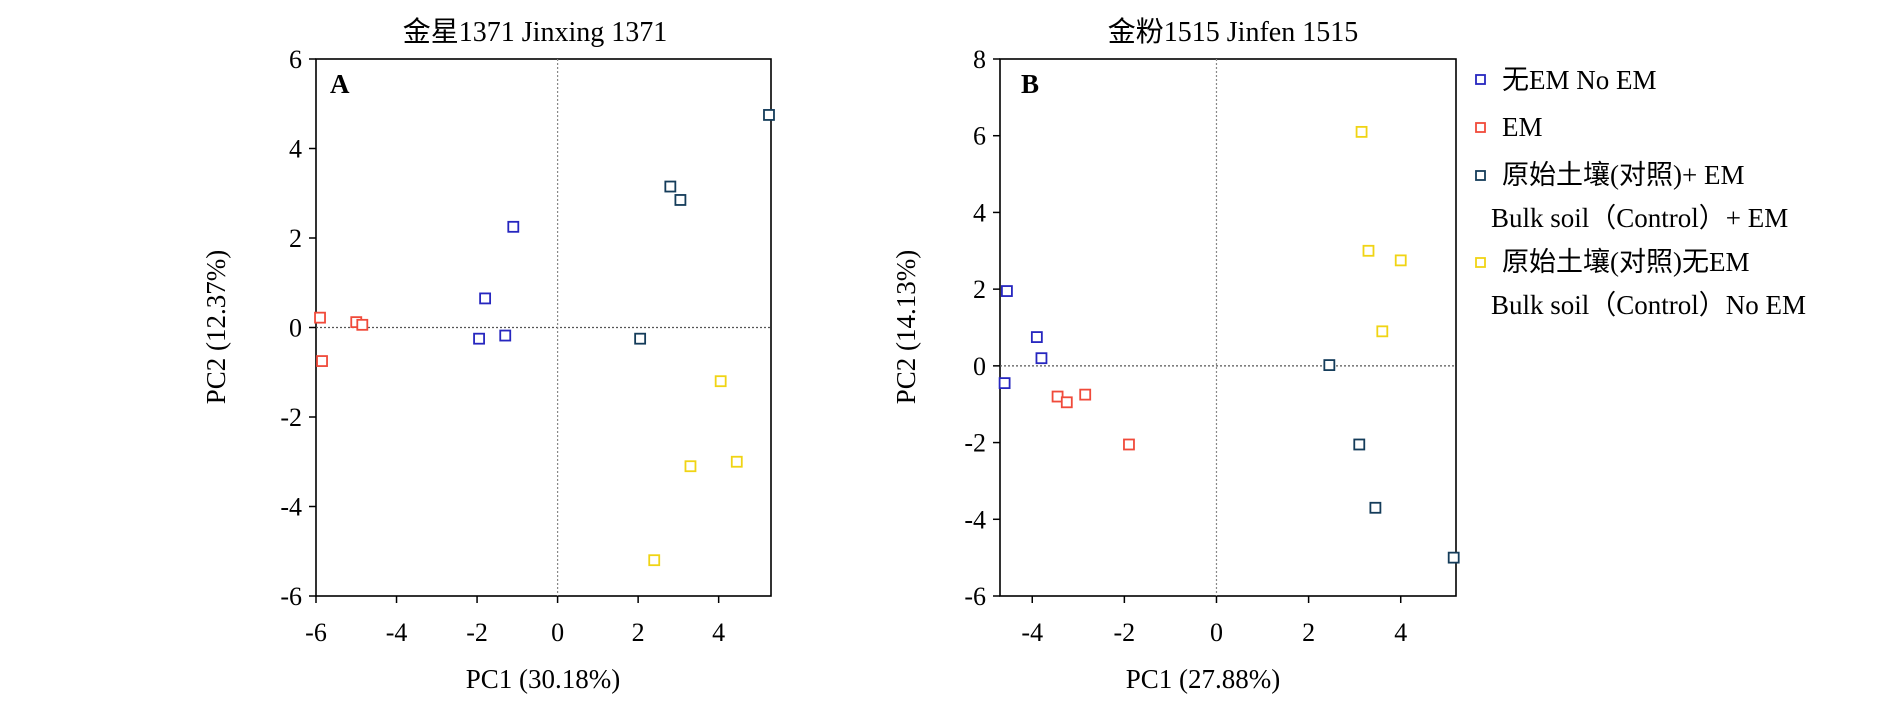  What do you see at coordinates (1579, 80) in the screenshot?
I see `legend-label-no-em: 无EM No EM` at bounding box center [1579, 80].